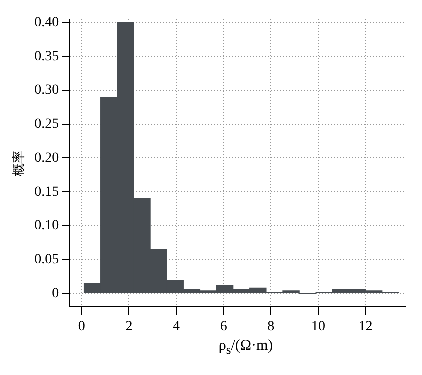 This screenshot has height=375, width=422. What do you see at coordinates (365, 326) in the screenshot?
I see `x-tick-label: 12` at bounding box center [365, 326].